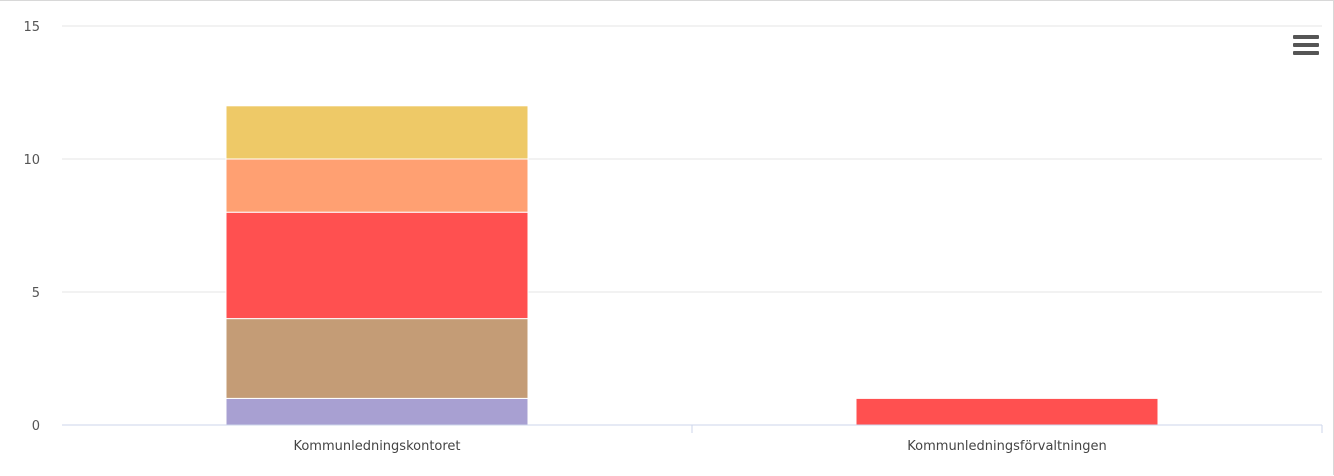 Image resolution: width=1334 pixels, height=476 pixels. Describe the element at coordinates (31, 160) in the screenshot. I see `y-tick-label: 10` at that location.